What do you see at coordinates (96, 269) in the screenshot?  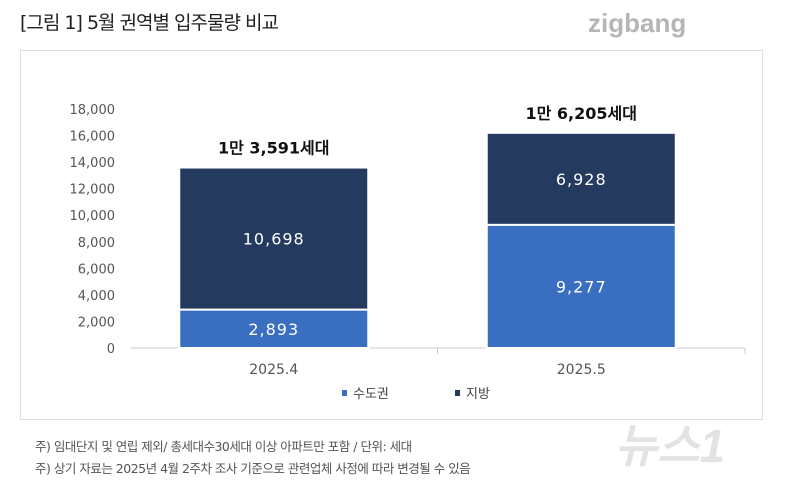 I see `y-tick-label: 6,000` at bounding box center [96, 269].